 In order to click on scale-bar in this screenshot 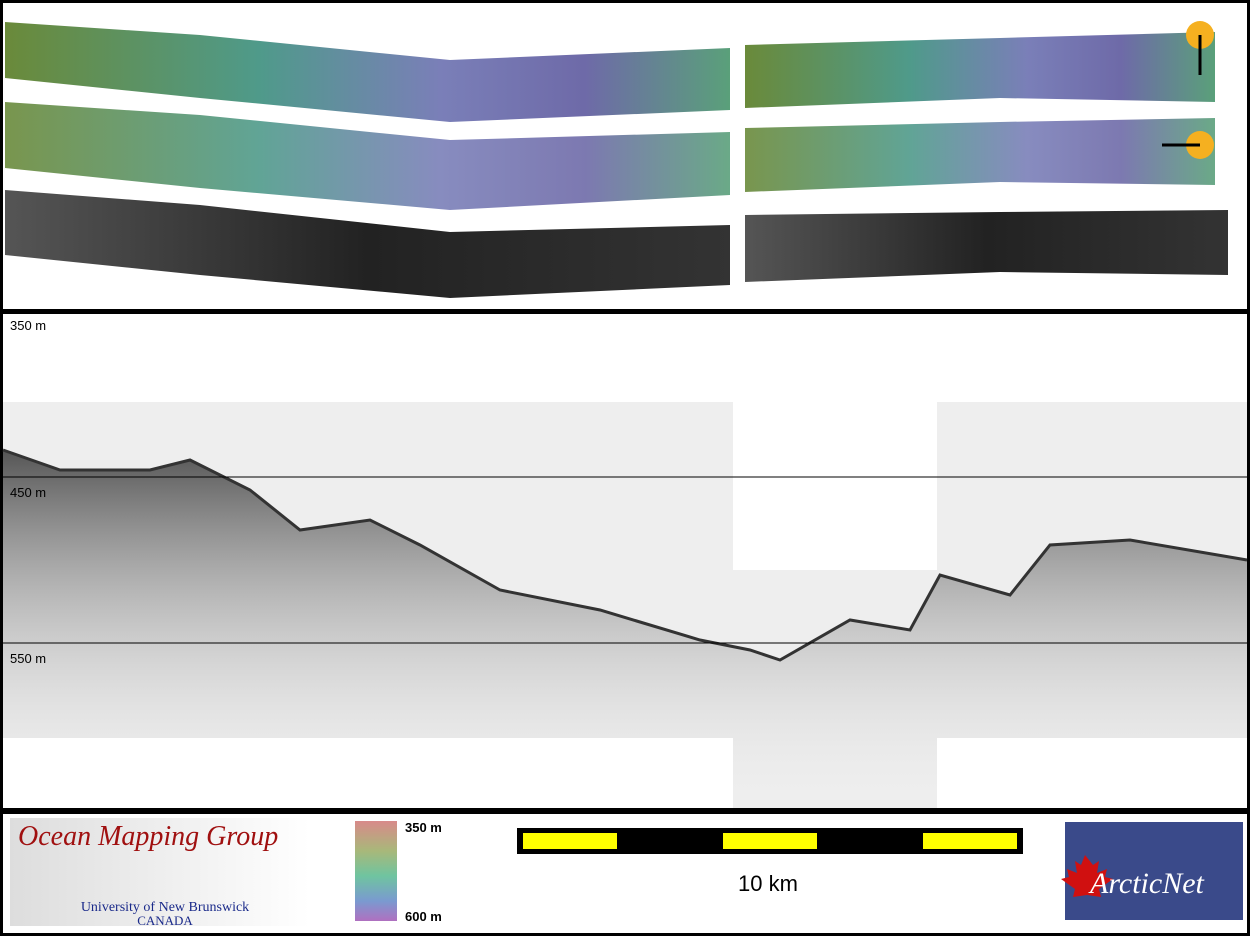, I will do `click(770, 841)`.